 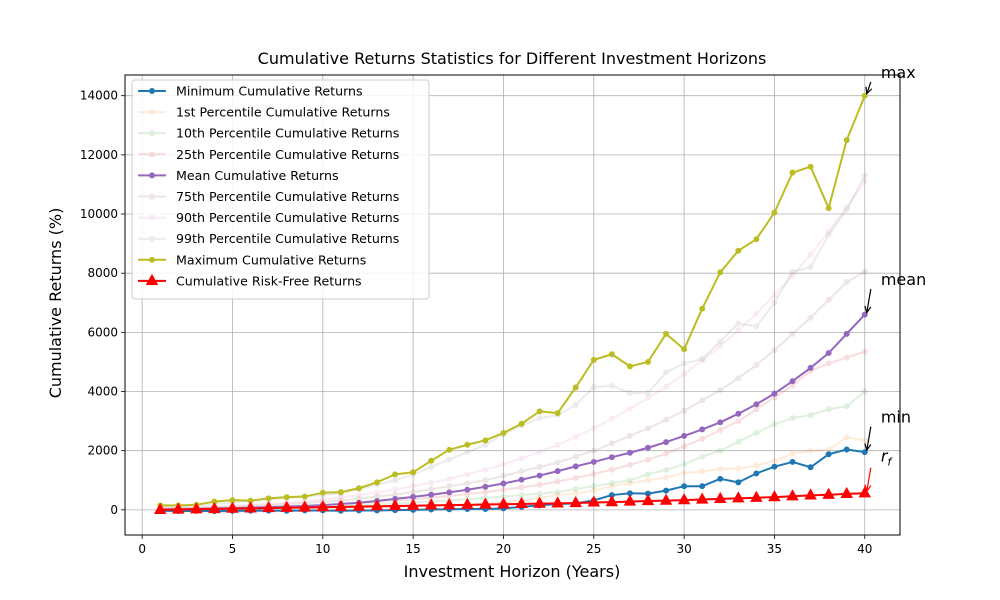 I want to click on legend-label: Minimum Cumulative Returns, so click(x=269, y=91).